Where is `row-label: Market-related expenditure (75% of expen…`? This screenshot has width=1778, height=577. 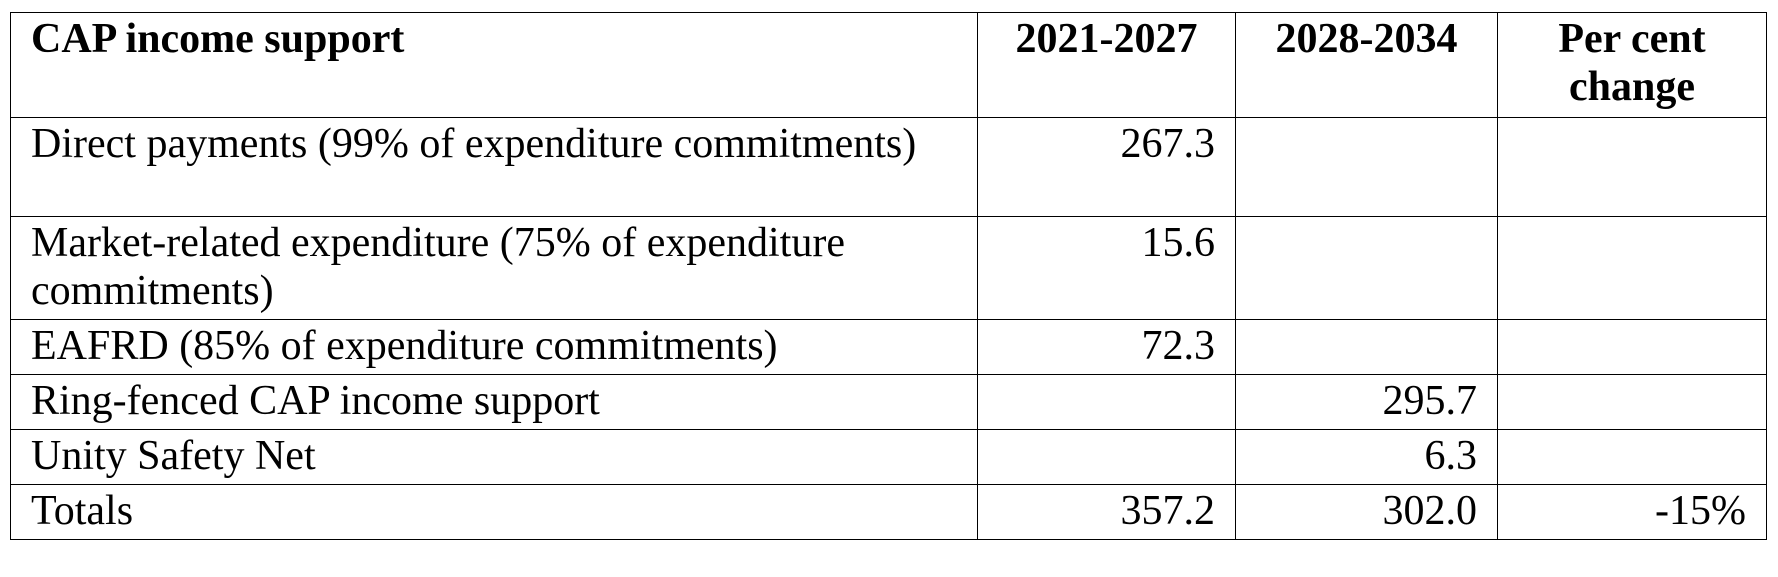 row-label: Market-related expenditure (75% of expen… is located at coordinates (494, 268).